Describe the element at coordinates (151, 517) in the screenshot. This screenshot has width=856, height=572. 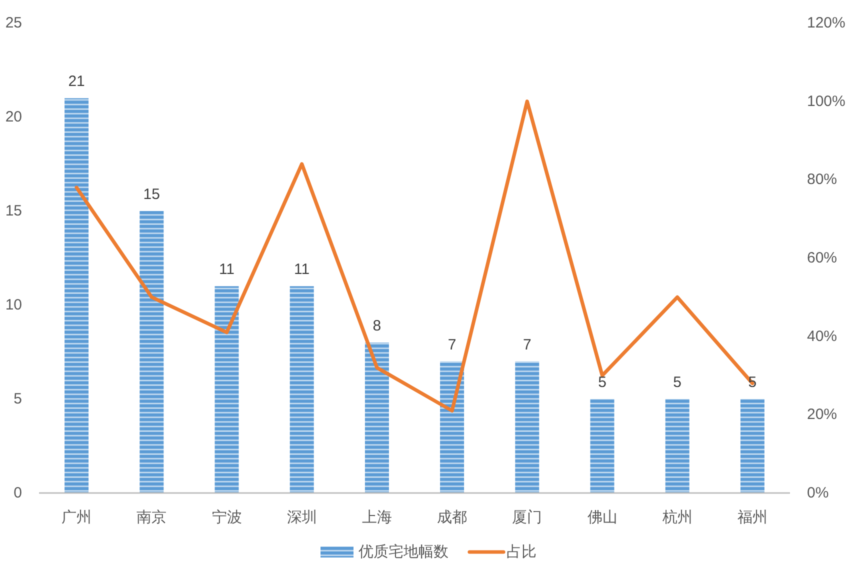
I see `x-tick-label: 南京` at that location.